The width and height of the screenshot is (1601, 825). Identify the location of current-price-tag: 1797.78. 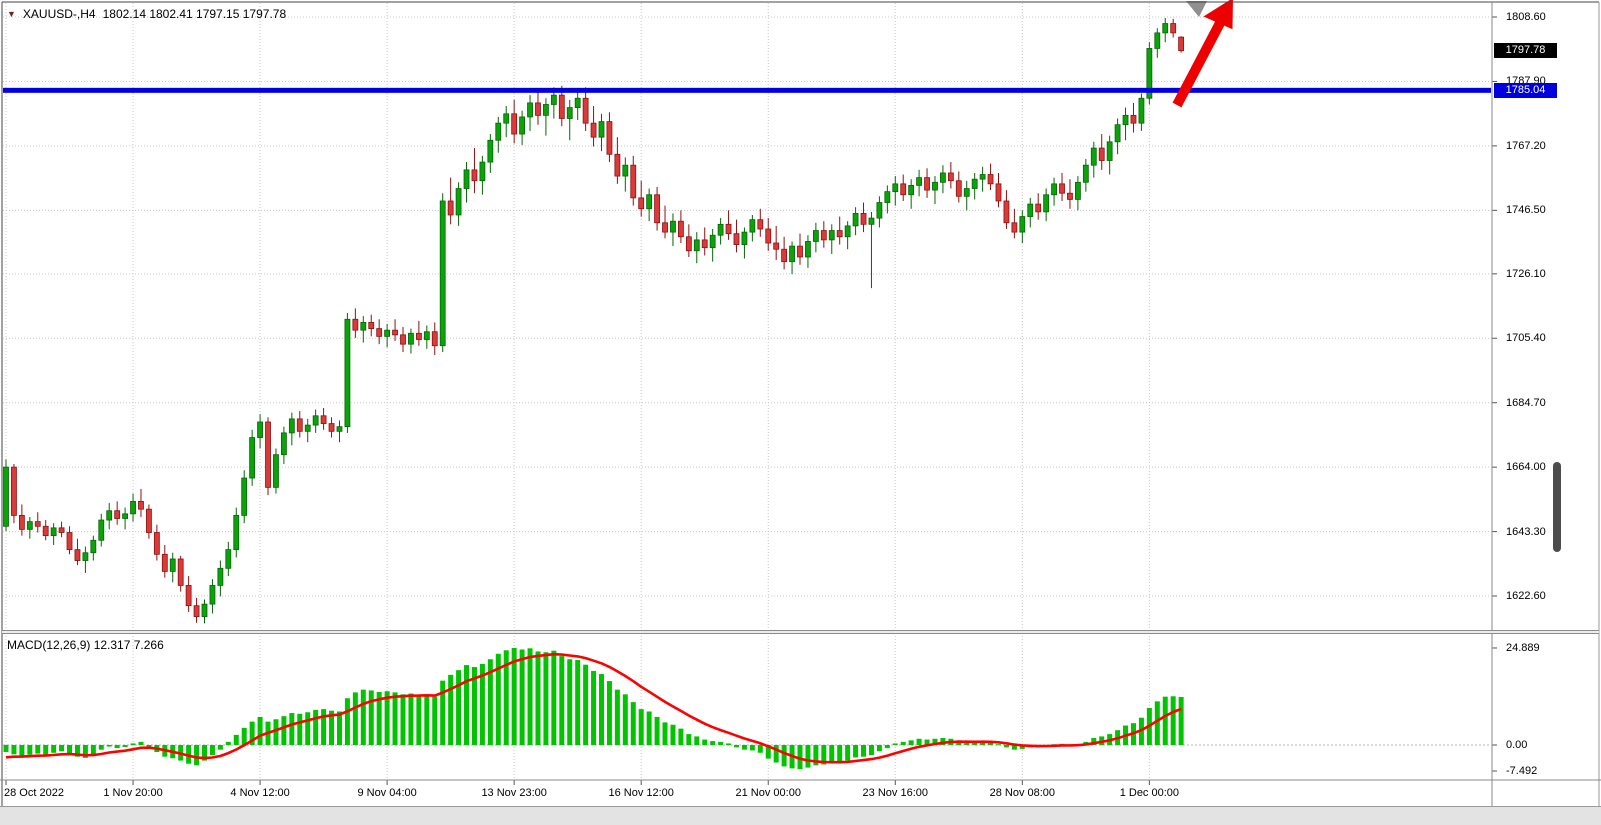
(1525, 51).